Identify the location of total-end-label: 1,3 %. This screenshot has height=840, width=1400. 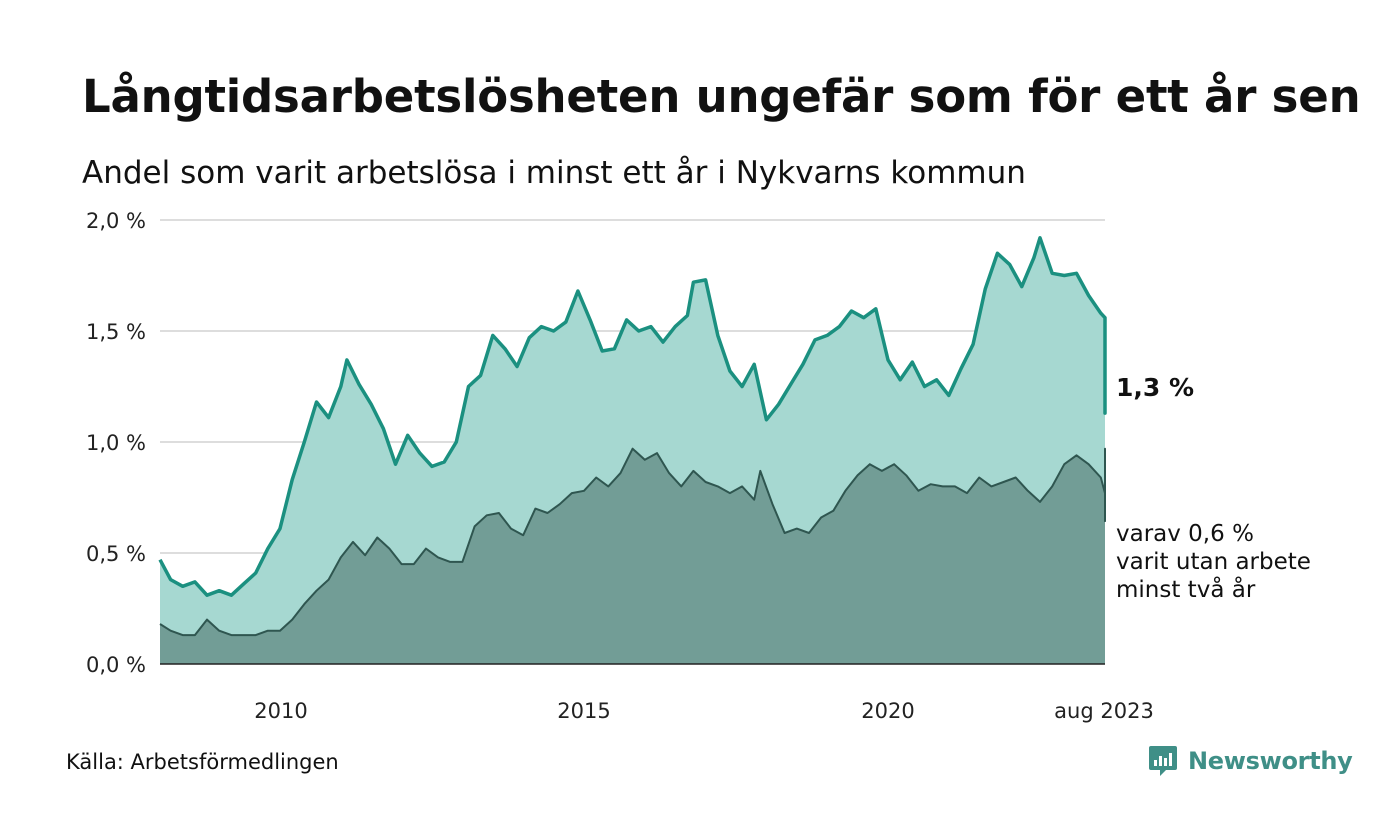
(1155, 387).